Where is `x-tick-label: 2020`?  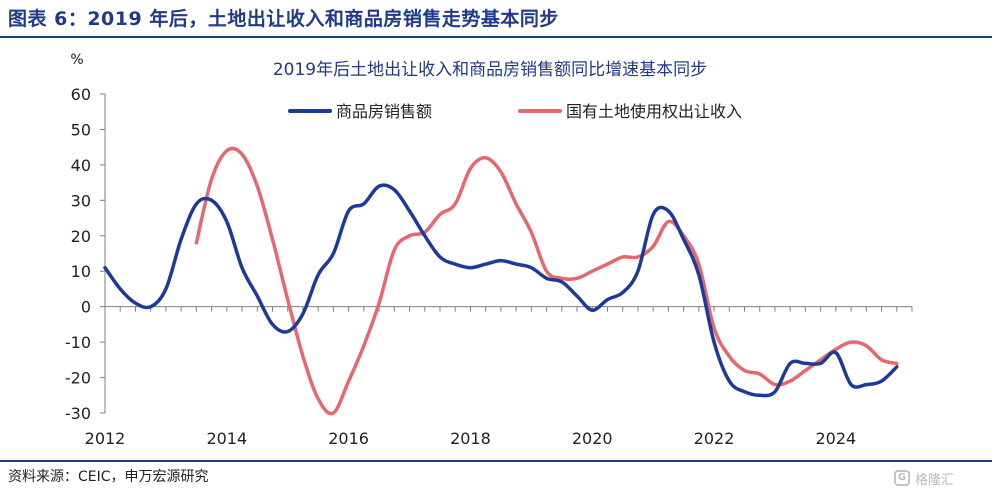
x-tick-label: 2020 is located at coordinates (592, 438).